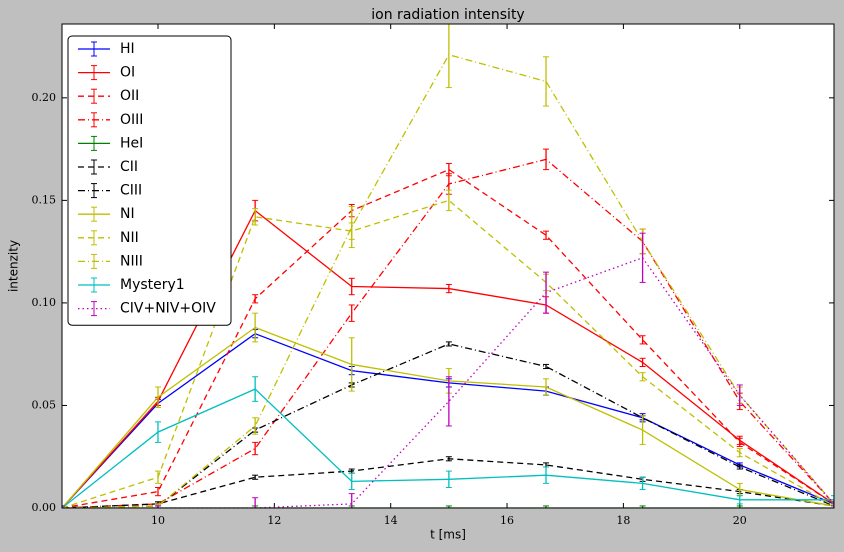 Image resolution: width=844 pixels, height=552 pixels. What do you see at coordinates (14, 266) in the screenshot?
I see `y-axis-label: intenzity` at bounding box center [14, 266].